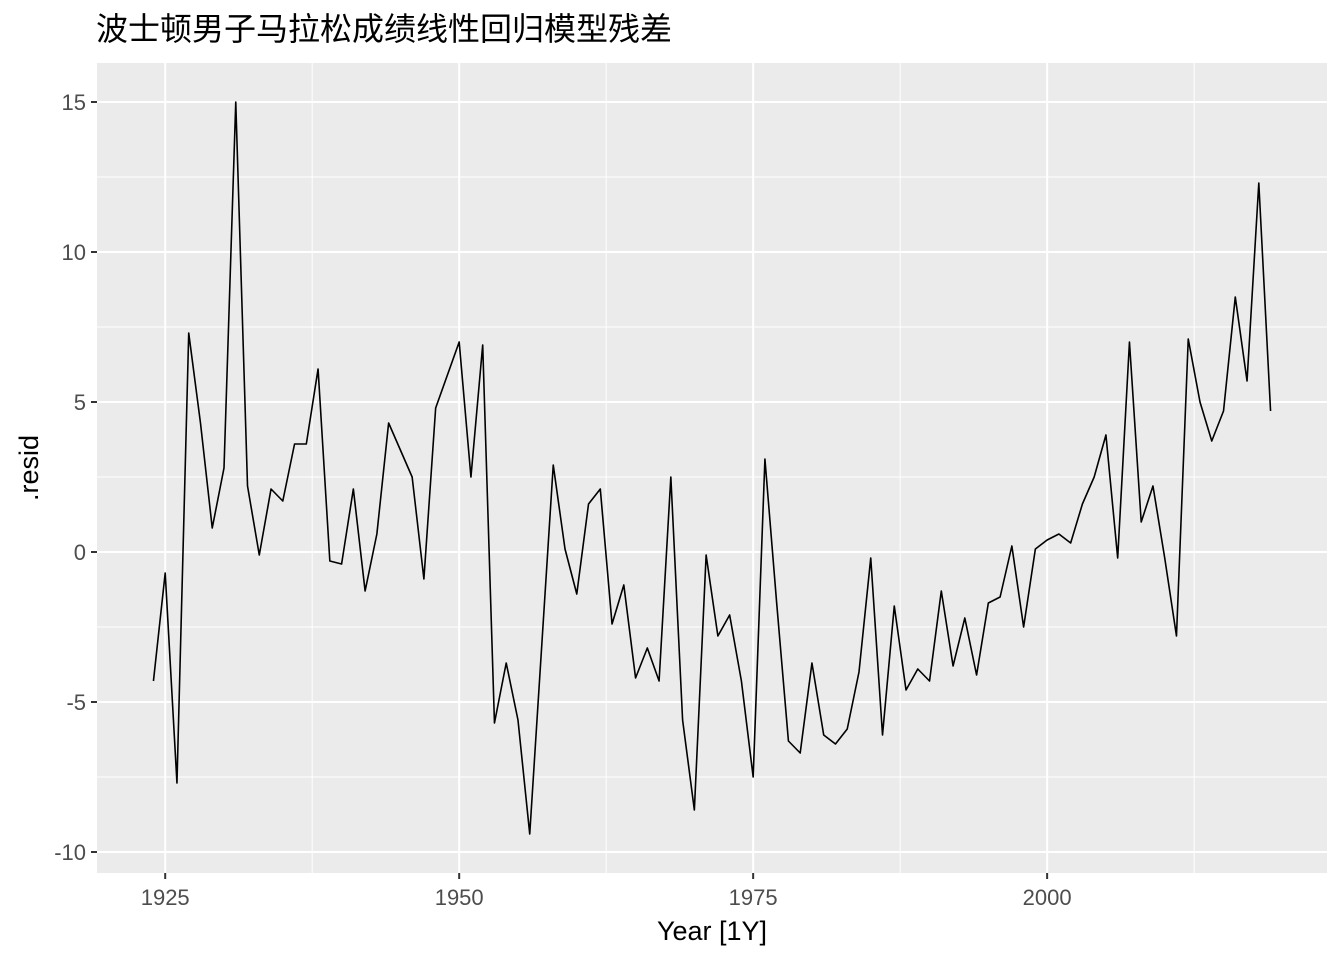 Image resolution: width=1344 pixels, height=960 pixels. Describe the element at coordinates (165, 897) in the screenshot. I see `x-tick-label: 1925` at that location.